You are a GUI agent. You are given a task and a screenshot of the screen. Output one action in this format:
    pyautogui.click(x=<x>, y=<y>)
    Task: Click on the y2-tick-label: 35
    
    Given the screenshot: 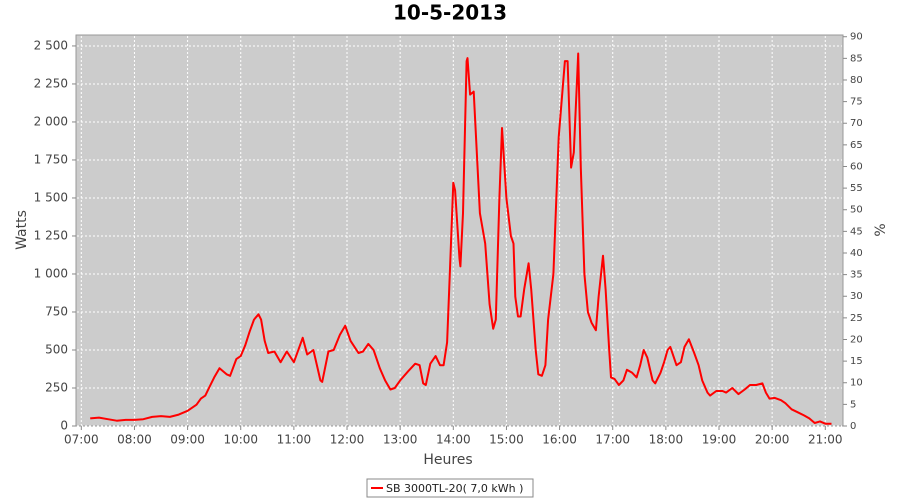 What is the action you would take?
    pyautogui.click(x=856, y=275)
    